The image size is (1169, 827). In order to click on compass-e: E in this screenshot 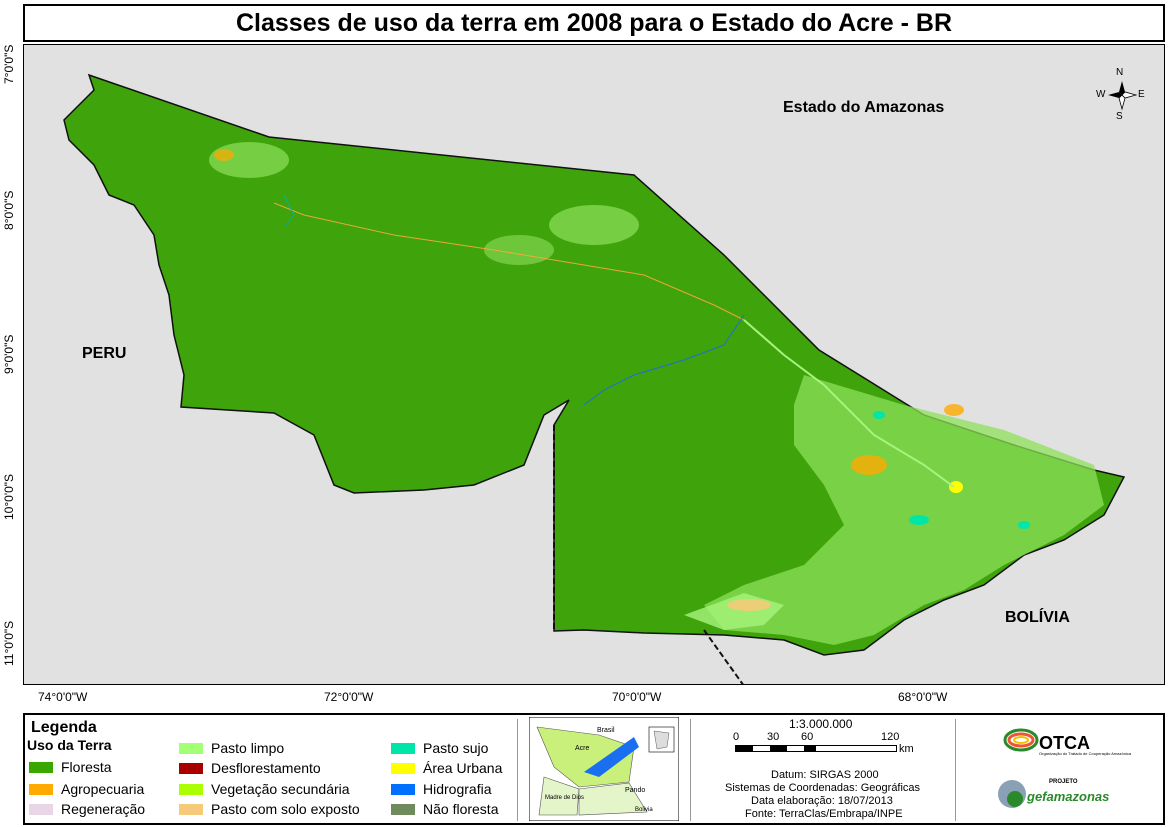, I will do `click(1141, 94)`.